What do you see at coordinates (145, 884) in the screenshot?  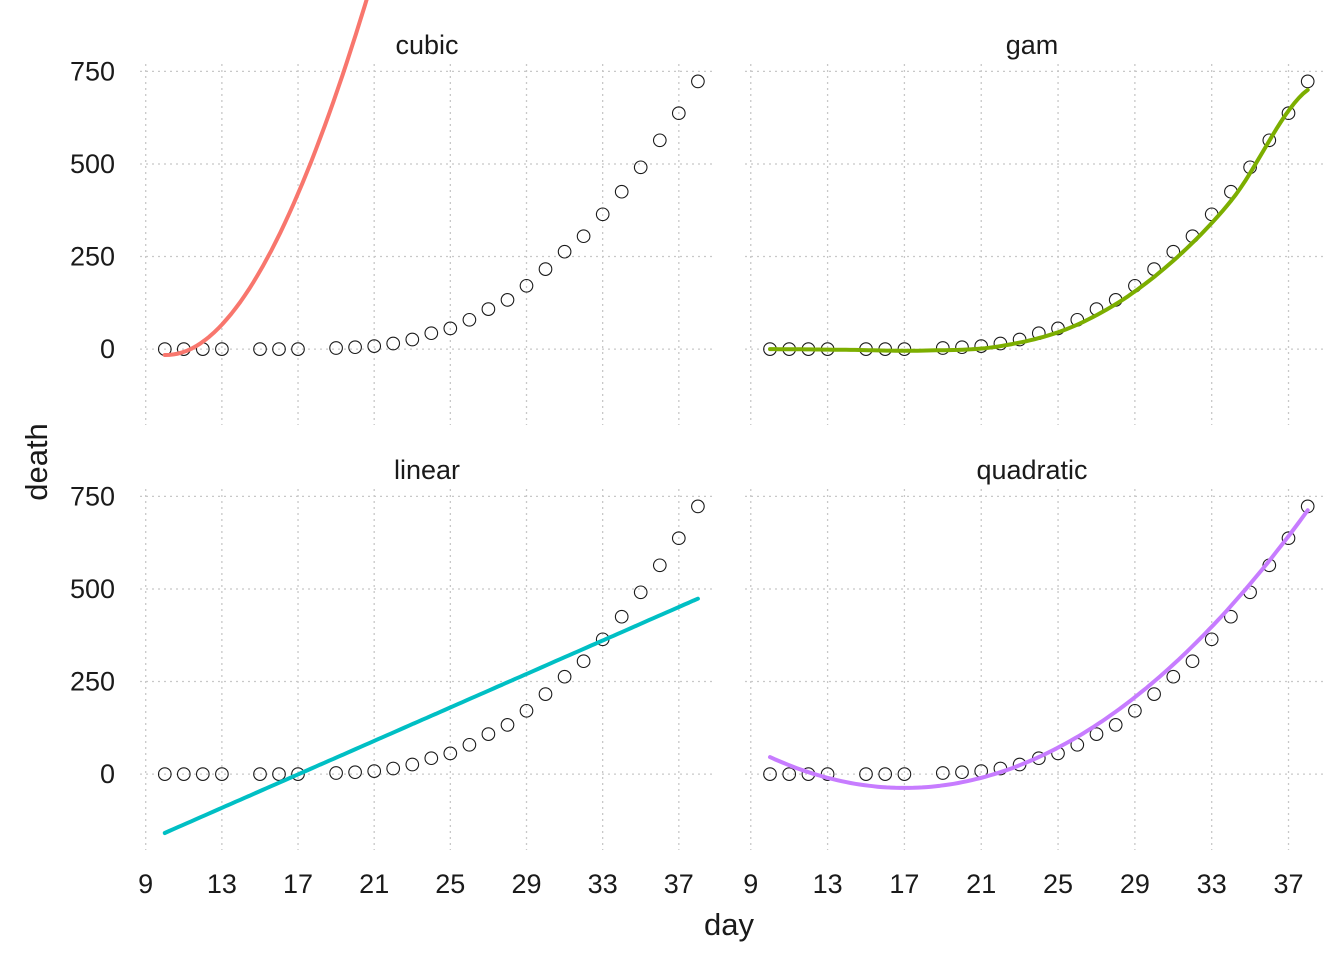 I see `x-tick-label: 9` at bounding box center [145, 884].